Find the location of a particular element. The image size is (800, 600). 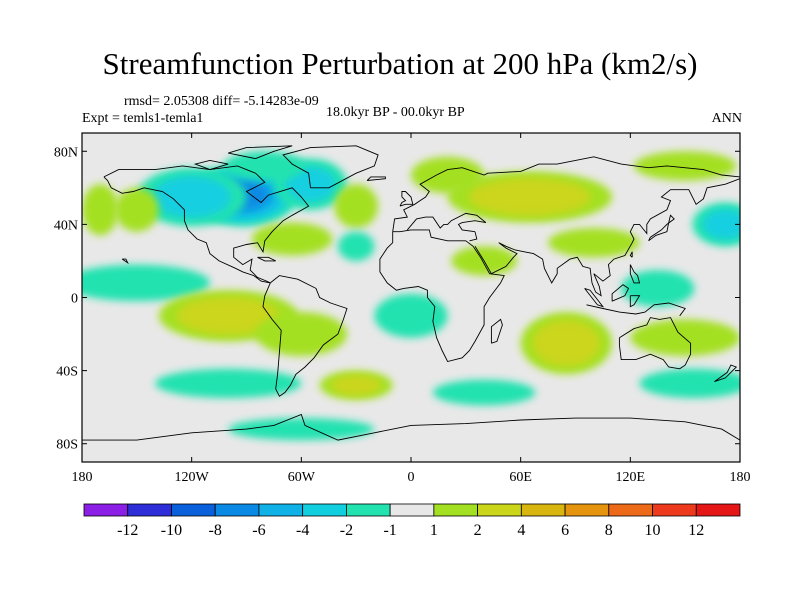

colorbar-label: -6 is located at coordinates (258, 530).